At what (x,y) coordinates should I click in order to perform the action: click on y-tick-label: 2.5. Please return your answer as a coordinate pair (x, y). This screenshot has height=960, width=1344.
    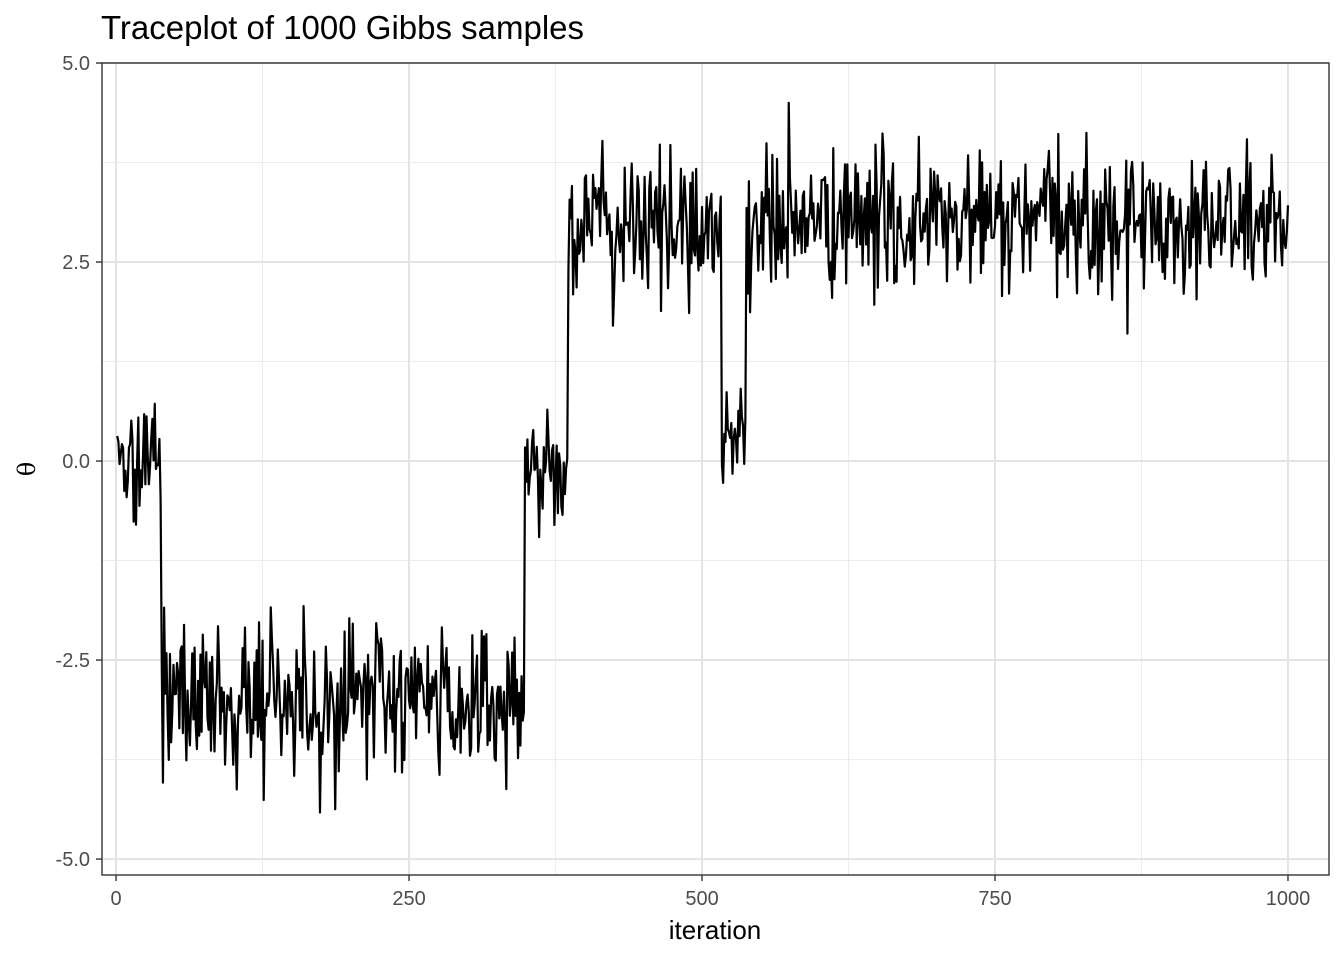
    Looking at the image, I should click on (76, 263).